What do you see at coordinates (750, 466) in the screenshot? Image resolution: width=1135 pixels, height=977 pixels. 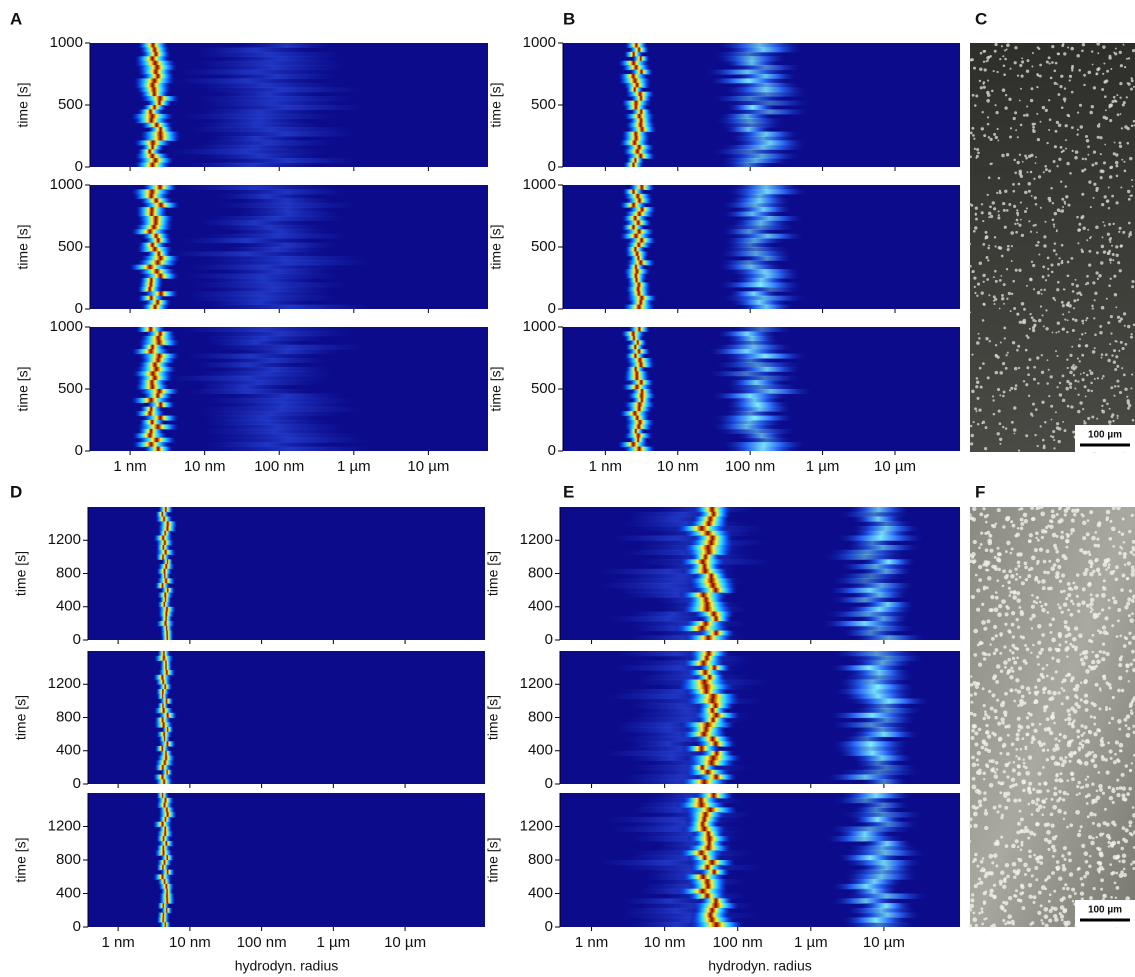 I see `x-tick-label: 100 nm` at bounding box center [750, 466].